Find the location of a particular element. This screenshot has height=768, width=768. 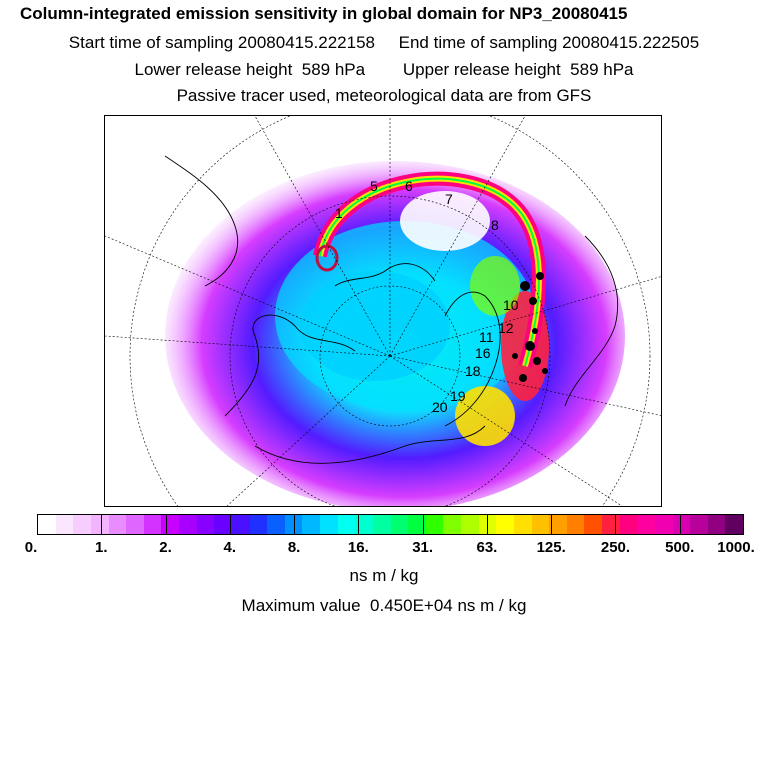

track-label-5: 5 is located at coordinates (374, 186).